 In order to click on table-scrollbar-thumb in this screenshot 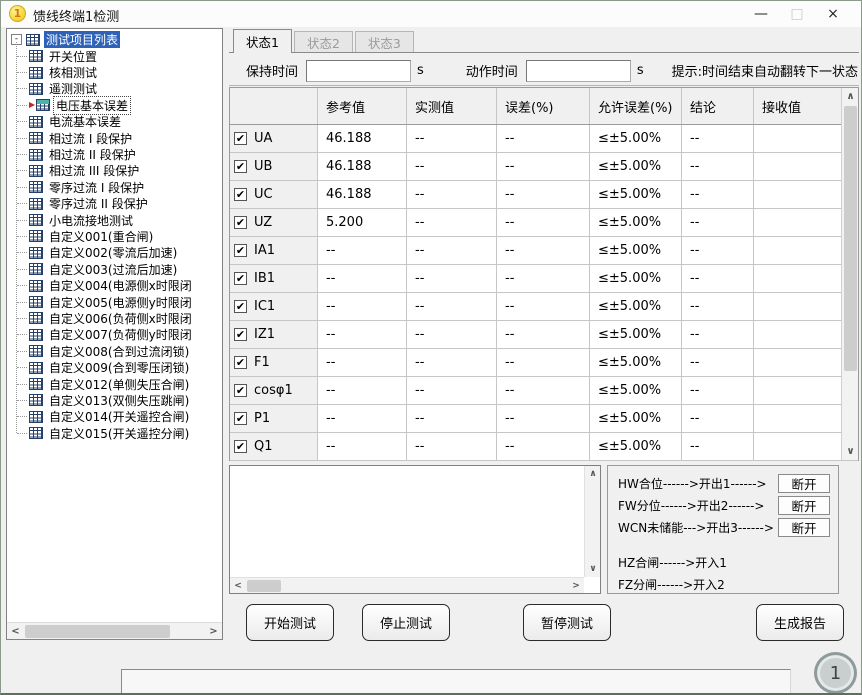, I will do `click(850, 238)`.